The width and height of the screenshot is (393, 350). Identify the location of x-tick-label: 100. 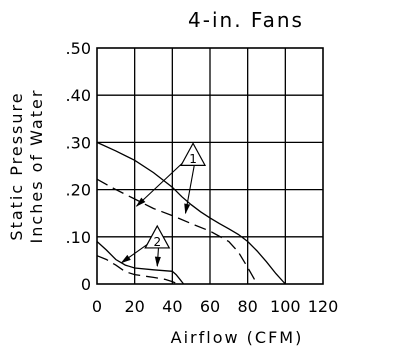
(285, 306).